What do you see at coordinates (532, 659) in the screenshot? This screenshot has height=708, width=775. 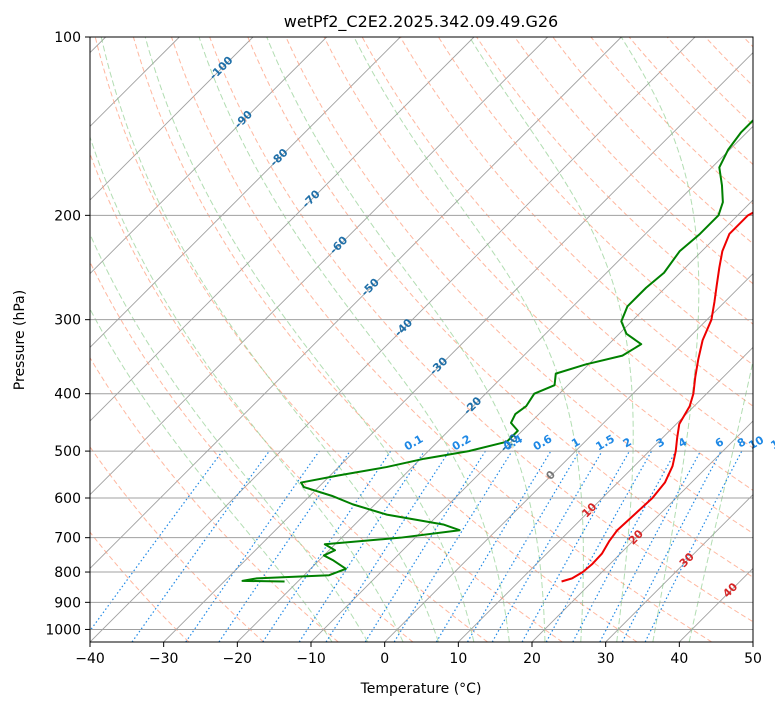 I see `x-tick-label: 20` at bounding box center [532, 659].